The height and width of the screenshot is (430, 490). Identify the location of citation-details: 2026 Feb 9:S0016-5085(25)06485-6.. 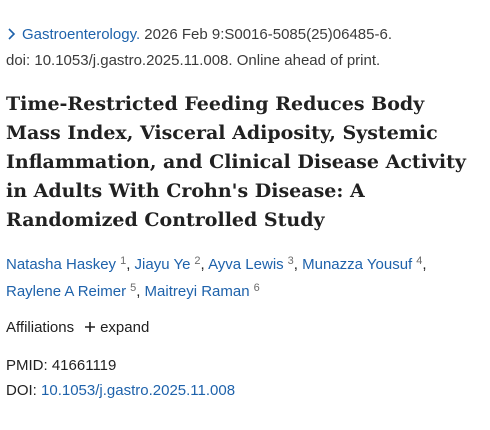
(268, 34).